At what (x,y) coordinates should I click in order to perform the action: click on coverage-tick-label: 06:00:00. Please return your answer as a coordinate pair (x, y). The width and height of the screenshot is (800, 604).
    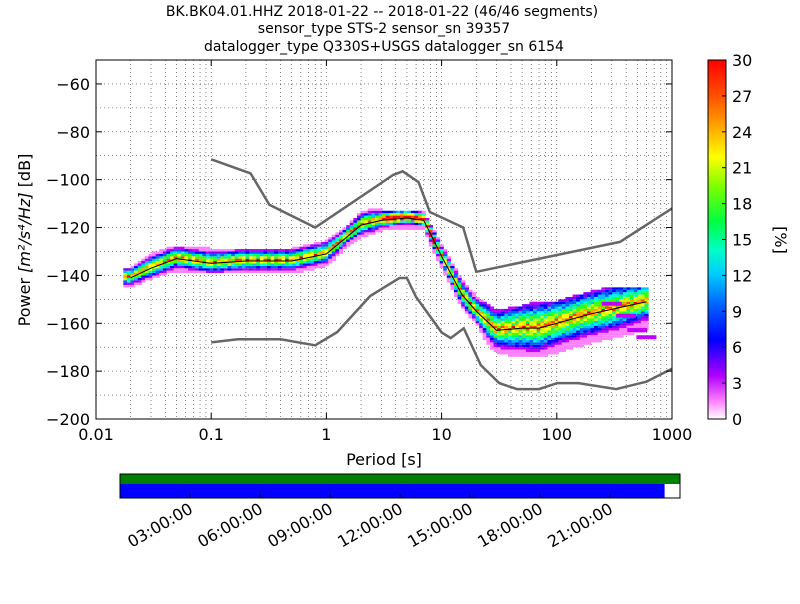
    Looking at the image, I should click on (230, 525).